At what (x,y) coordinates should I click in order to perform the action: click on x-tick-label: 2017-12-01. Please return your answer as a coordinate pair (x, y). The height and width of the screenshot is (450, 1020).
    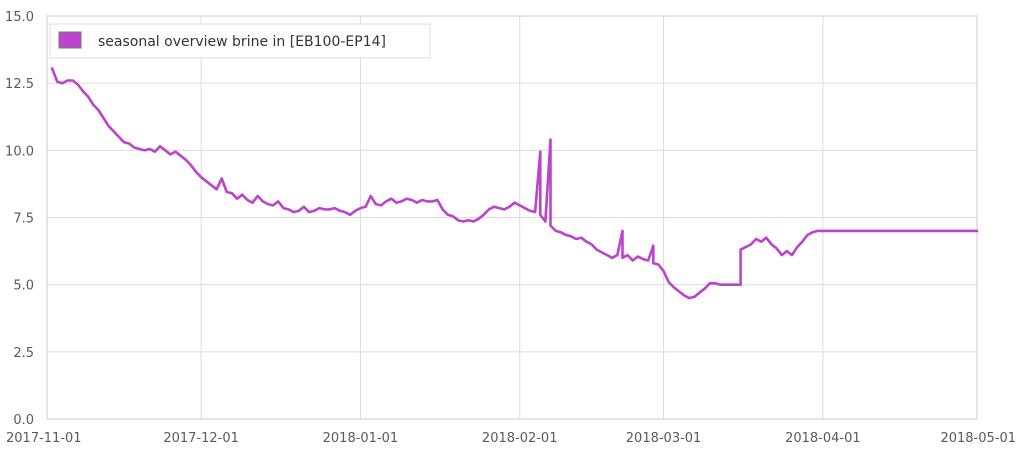
    Looking at the image, I should click on (201, 438).